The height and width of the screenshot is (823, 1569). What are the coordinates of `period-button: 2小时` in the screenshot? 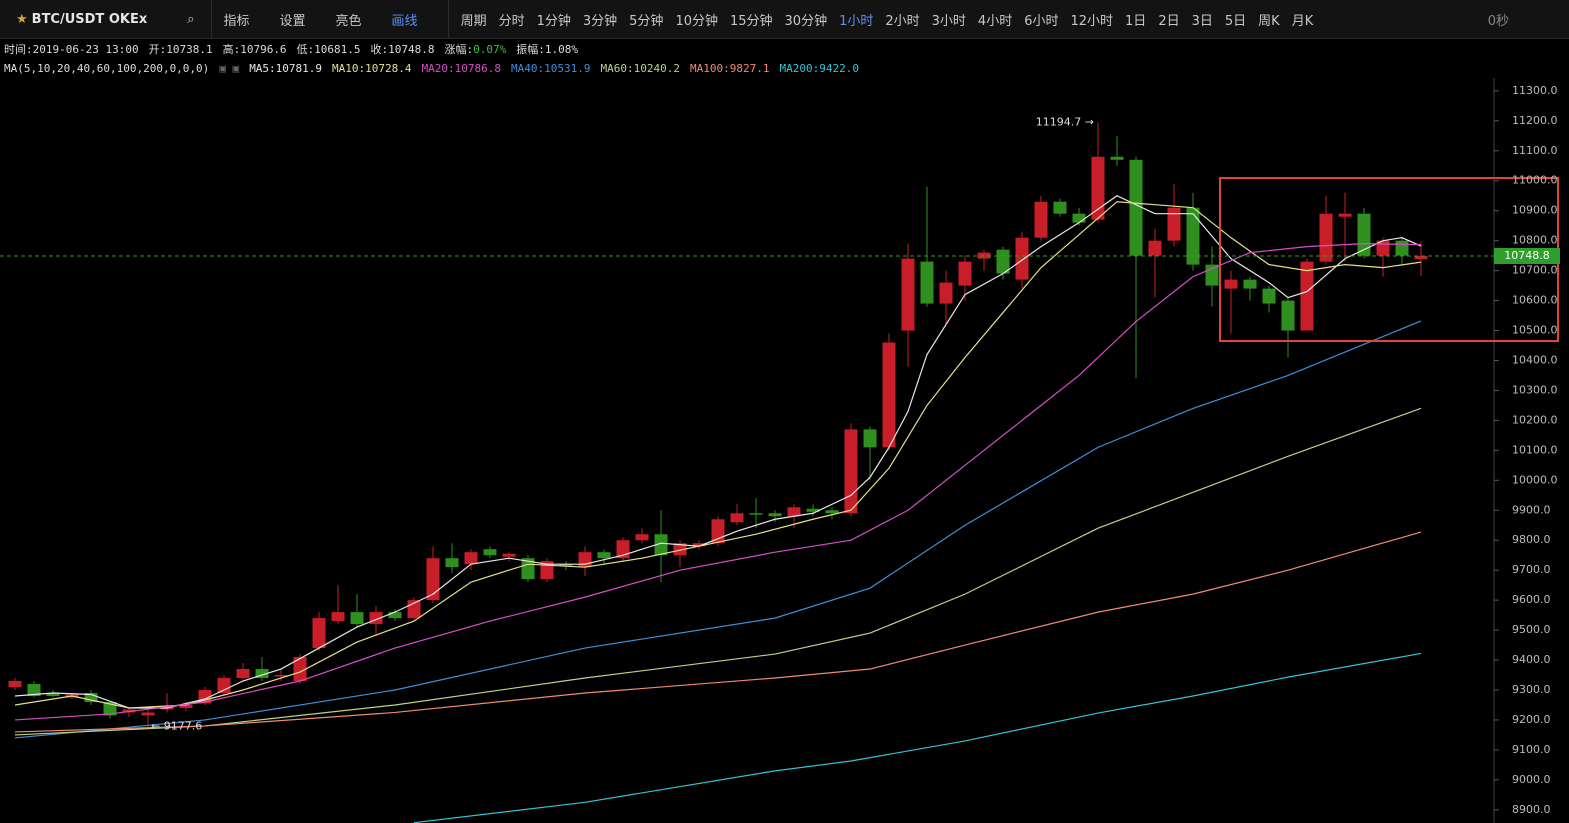 It's located at (902, 21).